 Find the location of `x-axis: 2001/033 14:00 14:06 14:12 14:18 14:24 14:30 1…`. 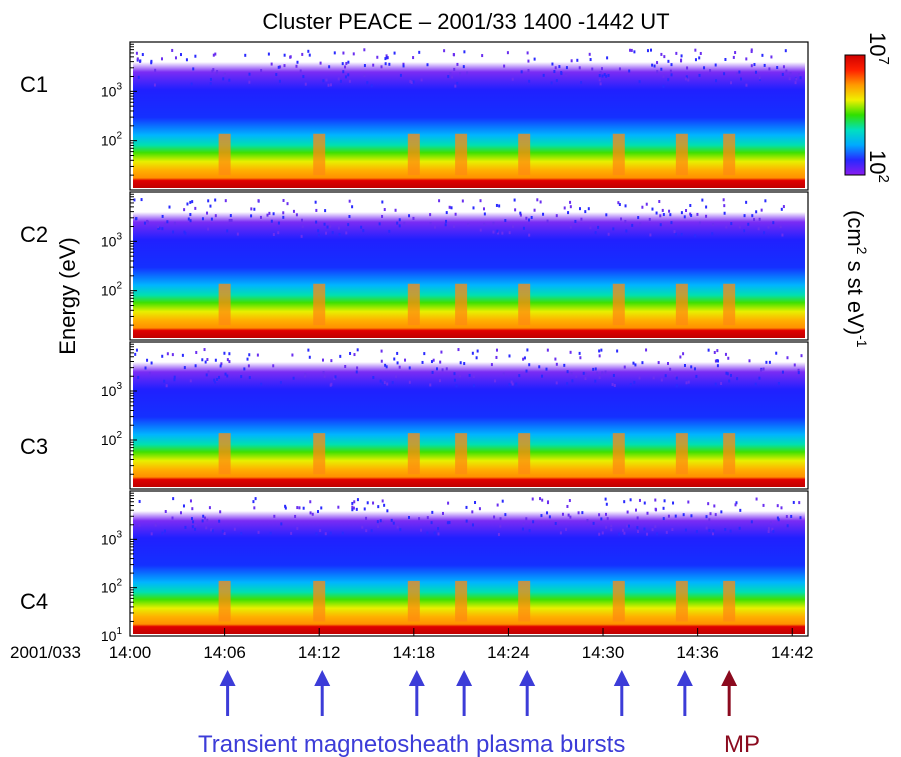

x-axis: 2001/033 14:00 14:06 14:12 14:18 14:24 14:30 1… is located at coordinates (412, 645).